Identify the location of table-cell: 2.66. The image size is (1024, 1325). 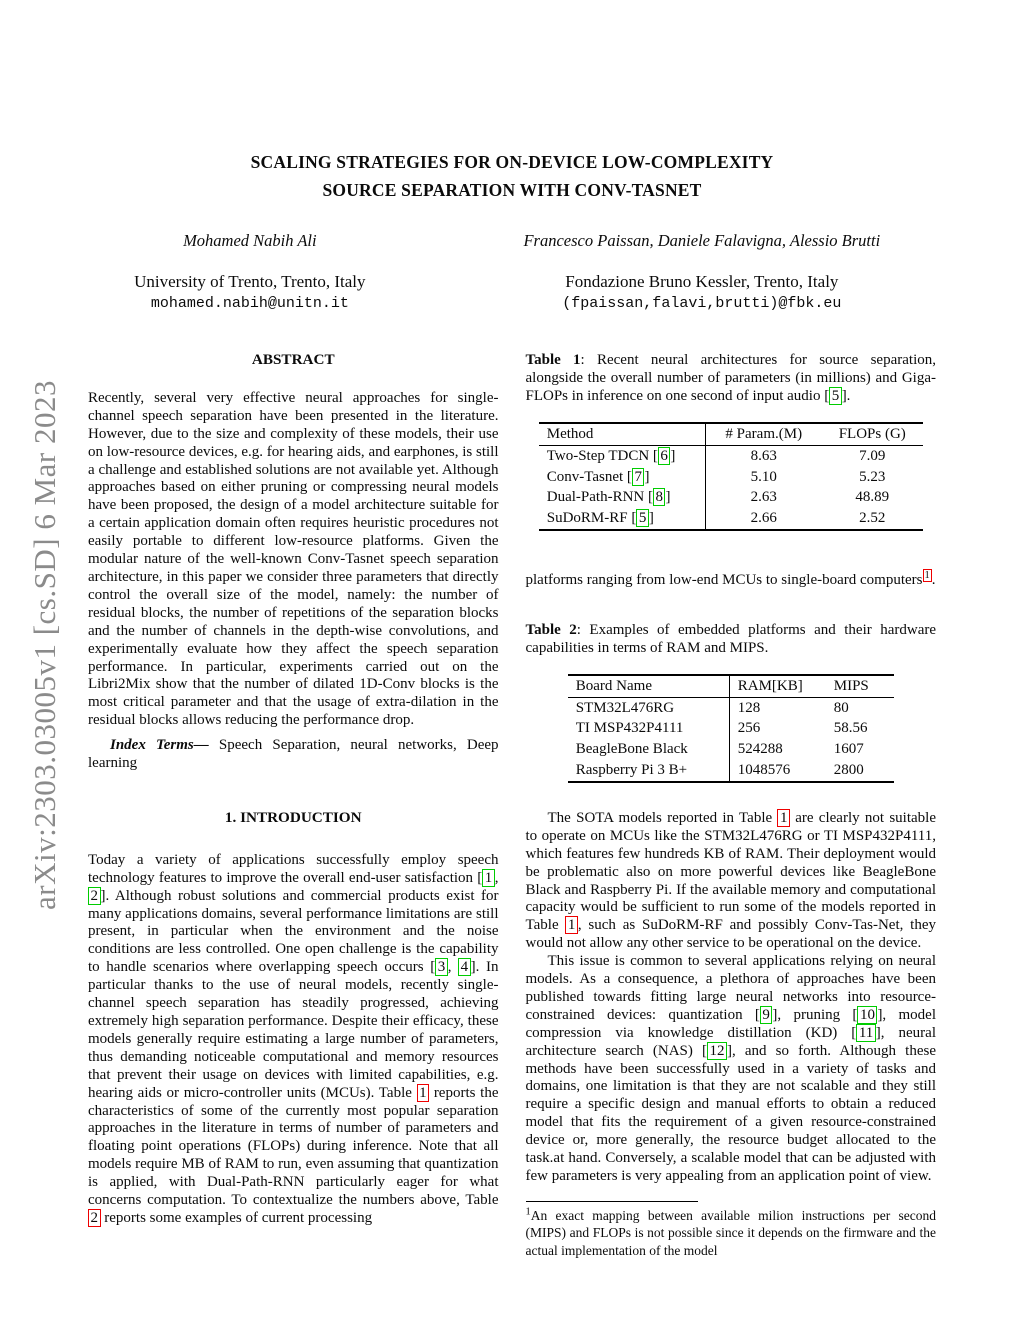
(763, 518).